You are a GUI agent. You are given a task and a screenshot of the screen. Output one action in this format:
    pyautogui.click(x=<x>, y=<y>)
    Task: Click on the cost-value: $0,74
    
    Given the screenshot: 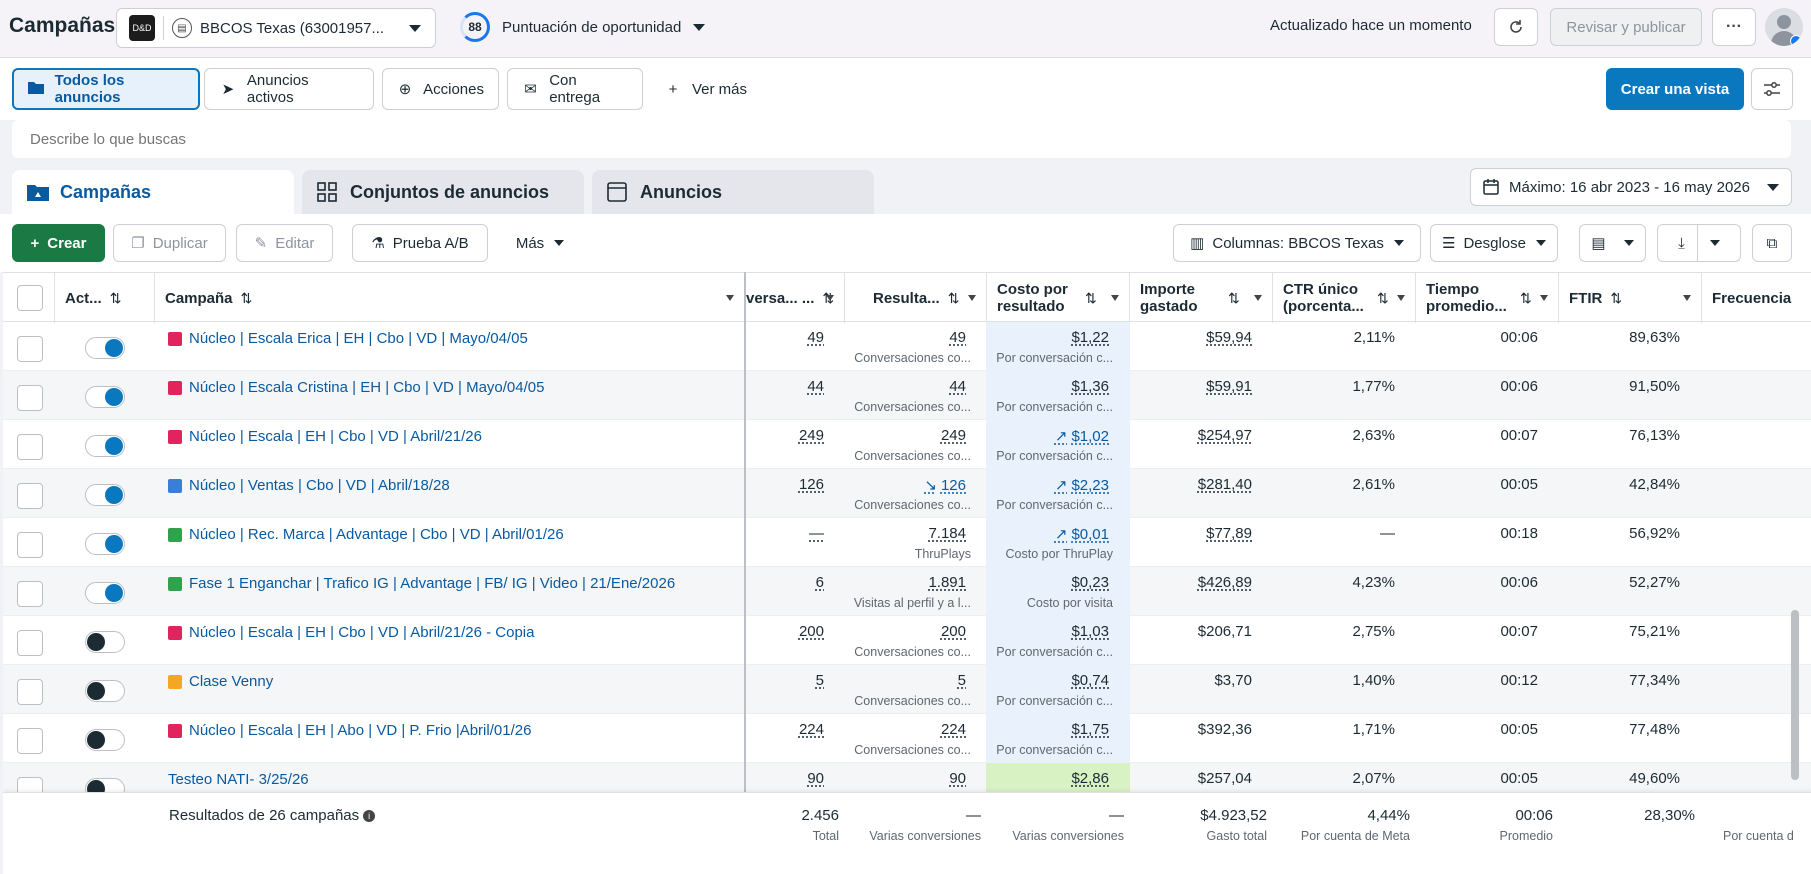 What is the action you would take?
    pyautogui.click(x=1090, y=680)
    